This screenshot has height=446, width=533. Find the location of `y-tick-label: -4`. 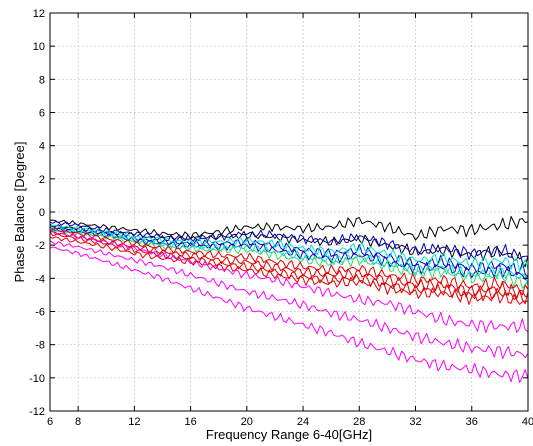

y-tick-label: -4 is located at coordinates (40, 279).